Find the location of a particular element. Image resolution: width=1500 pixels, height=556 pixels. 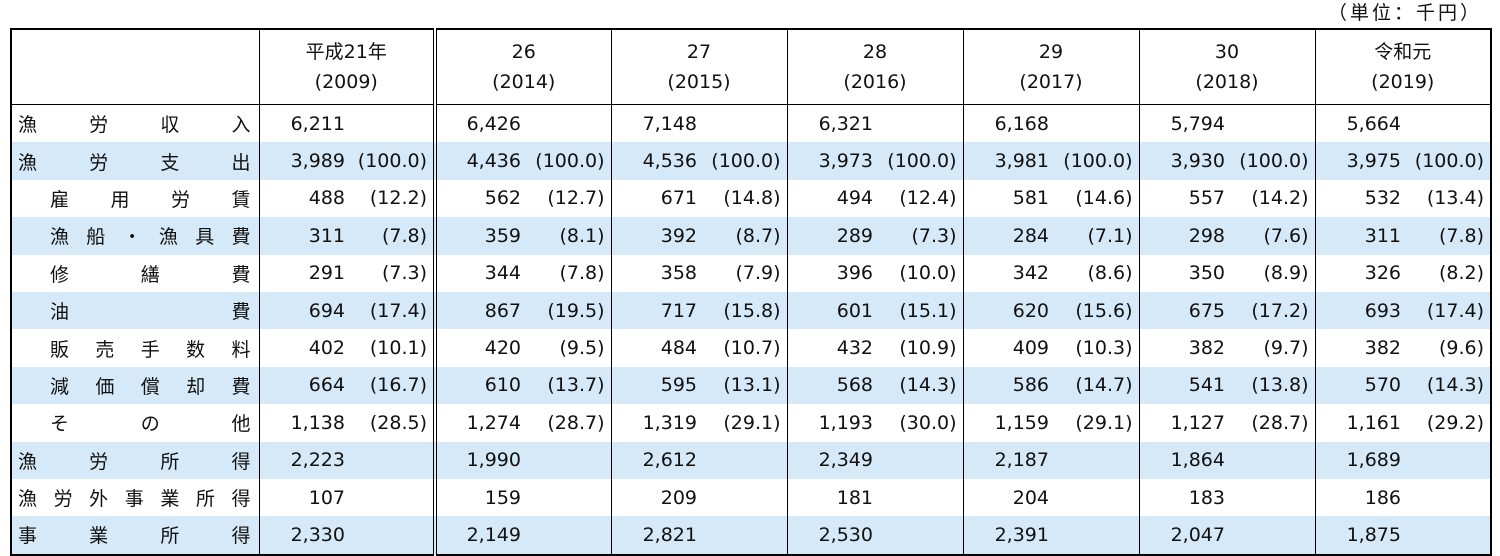

value-cell: 2,047 is located at coordinates (1185, 535).